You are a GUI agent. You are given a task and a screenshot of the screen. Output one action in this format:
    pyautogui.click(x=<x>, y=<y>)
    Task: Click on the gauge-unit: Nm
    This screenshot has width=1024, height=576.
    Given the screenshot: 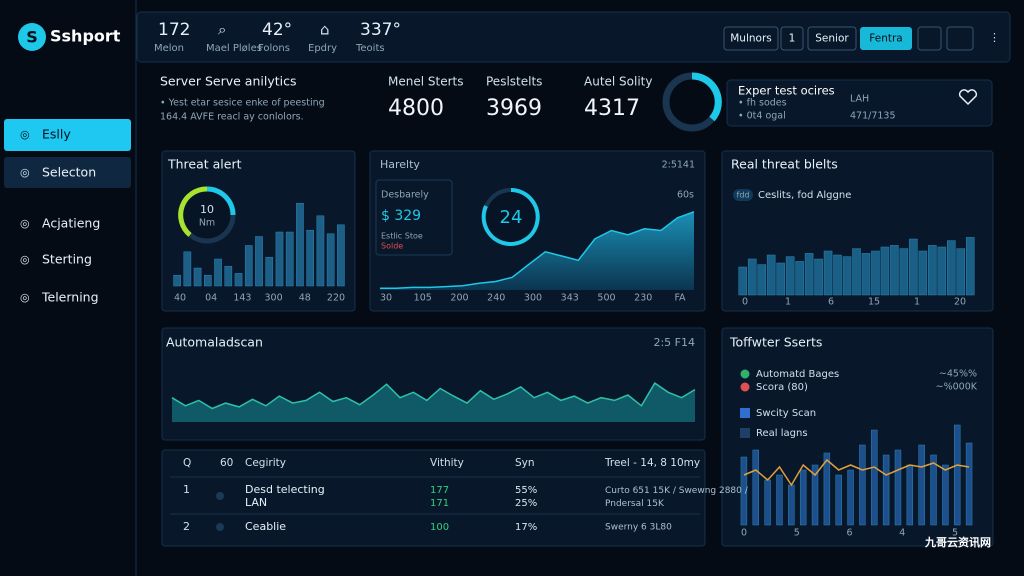 What is the action you would take?
    pyautogui.click(x=207, y=223)
    